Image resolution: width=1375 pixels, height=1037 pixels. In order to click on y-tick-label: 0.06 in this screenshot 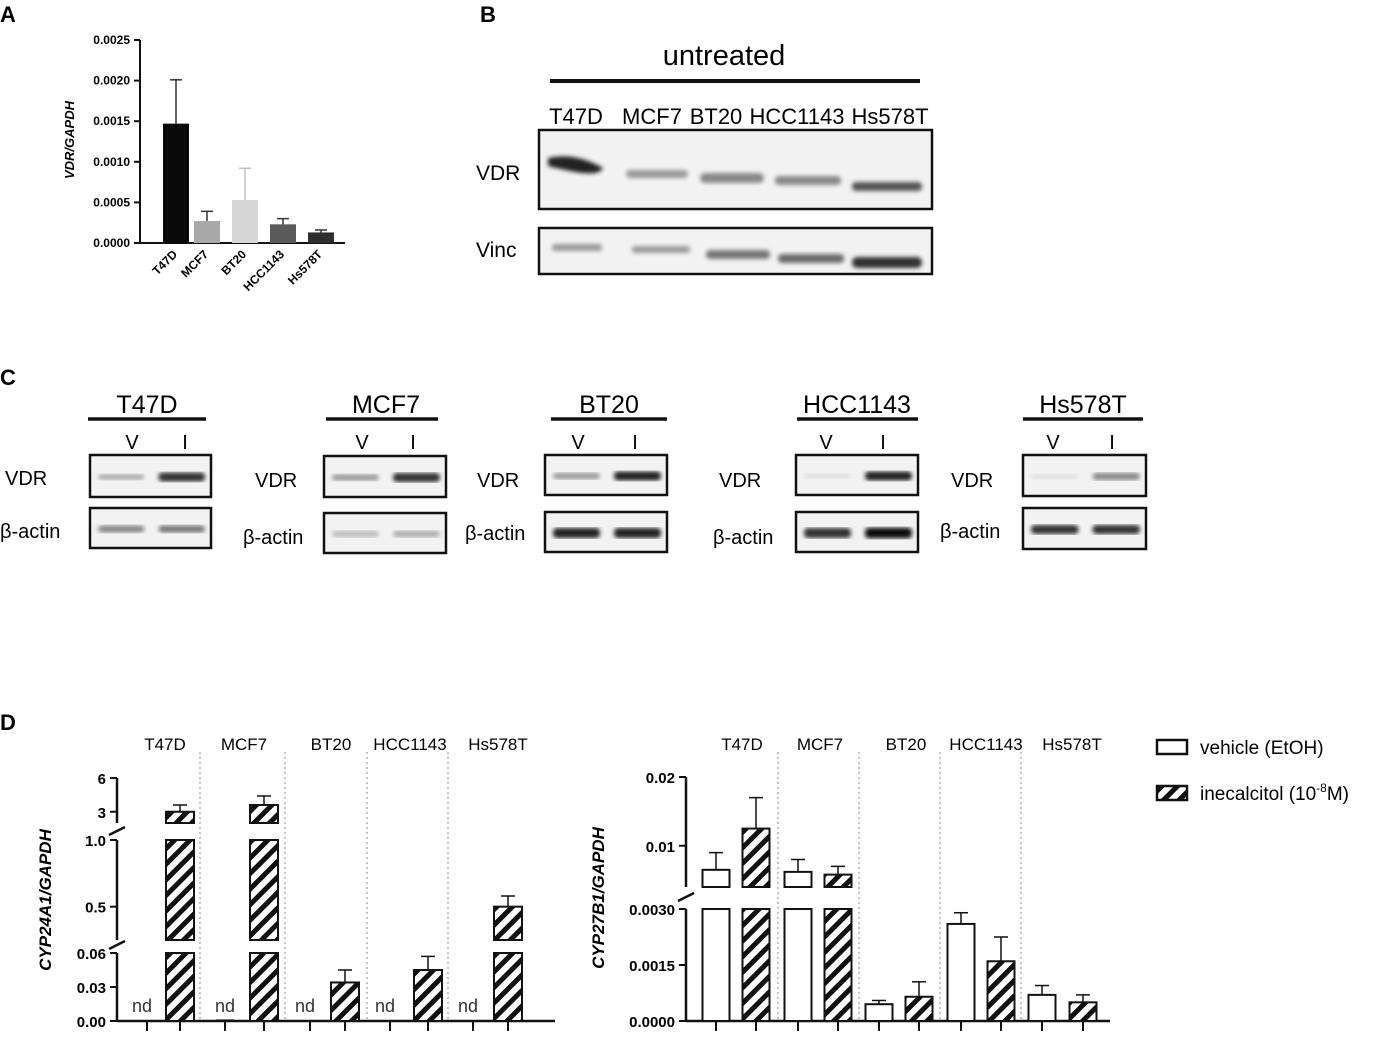, I will do `click(91, 954)`.